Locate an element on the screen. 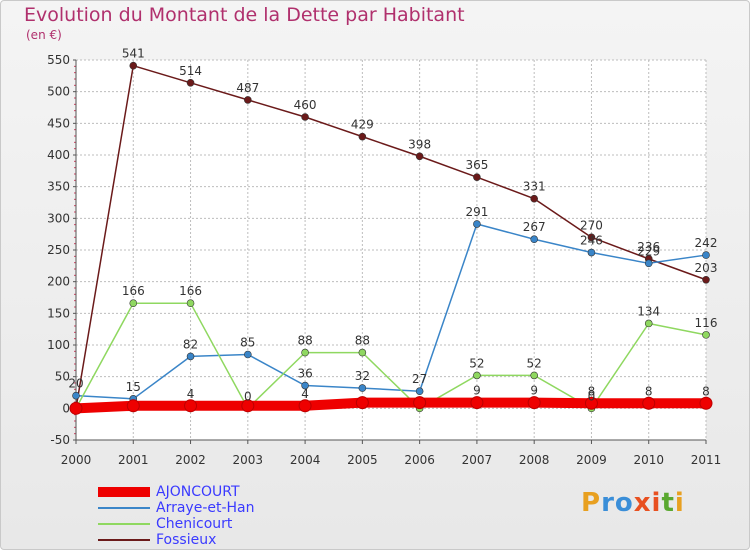 The image size is (750, 550). y-tick-label: 550 is located at coordinates (58, 60).